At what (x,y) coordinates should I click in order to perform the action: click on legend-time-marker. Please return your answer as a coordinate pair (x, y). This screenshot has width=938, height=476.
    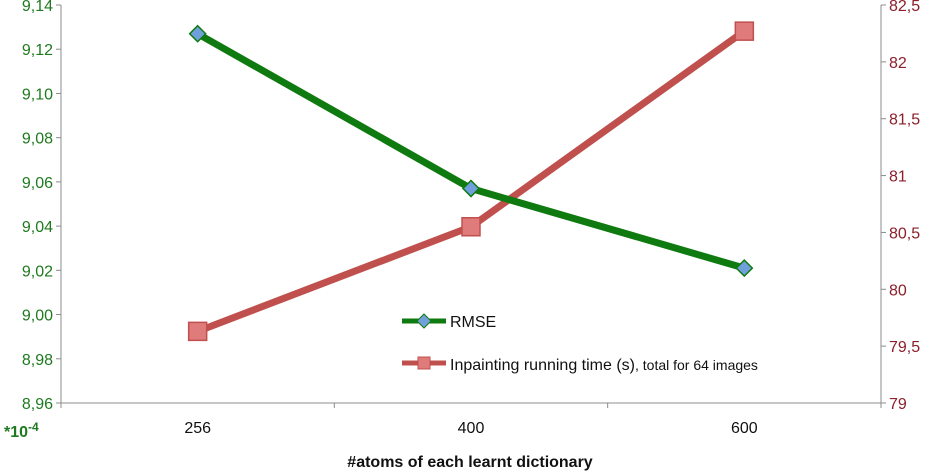
    Looking at the image, I should click on (424, 363).